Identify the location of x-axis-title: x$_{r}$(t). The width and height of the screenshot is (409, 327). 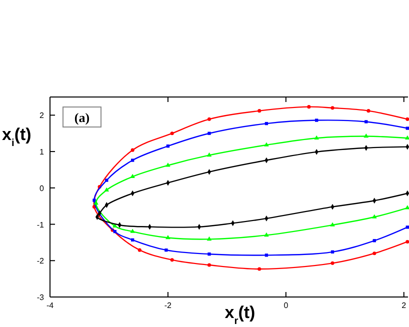
(240, 314).